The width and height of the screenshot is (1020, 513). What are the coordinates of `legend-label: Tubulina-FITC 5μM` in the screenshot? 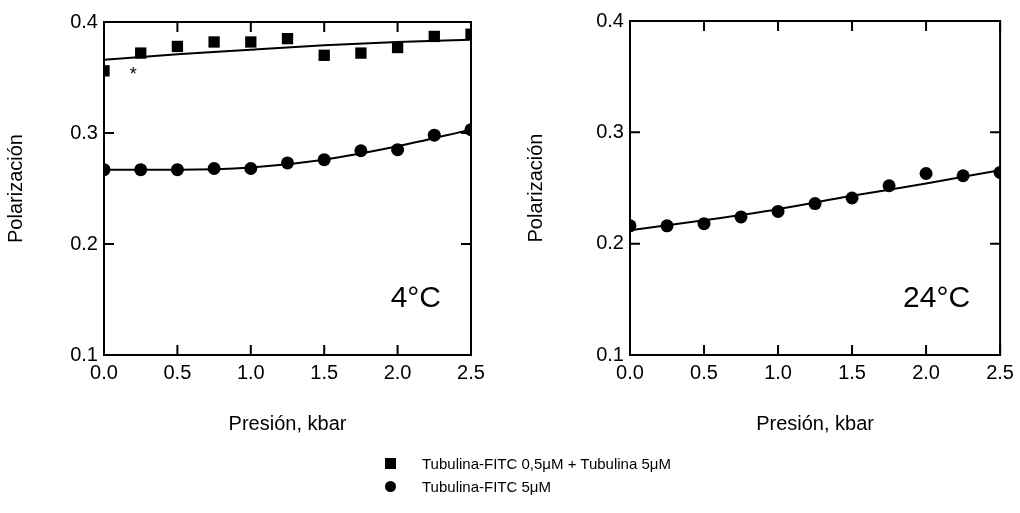 It's located at (486, 486).